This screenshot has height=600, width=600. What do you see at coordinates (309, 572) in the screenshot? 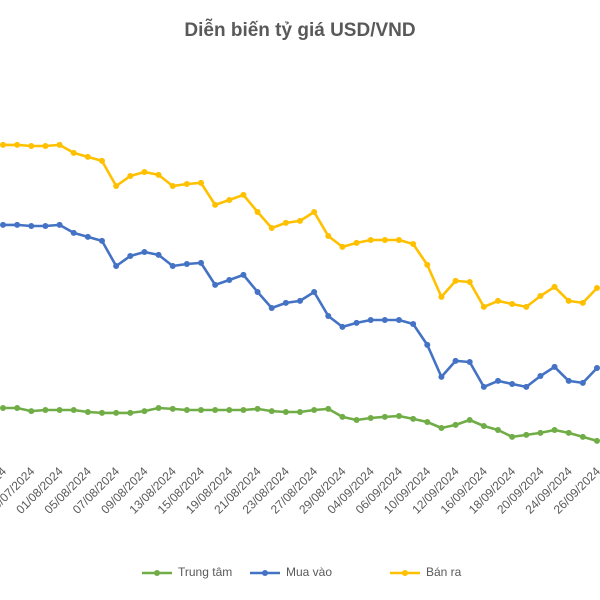
I see `legend-label: Mua vào` at bounding box center [309, 572].